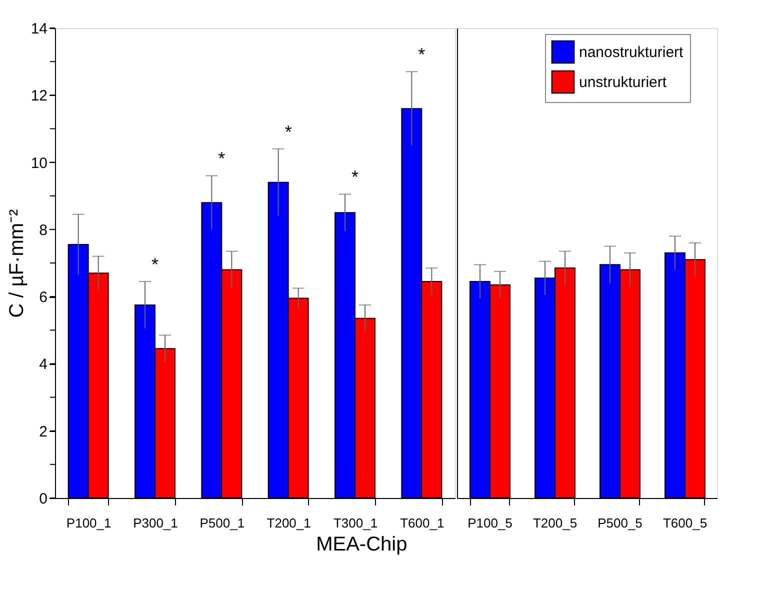 This screenshot has width=775, height=590. Describe the element at coordinates (685, 523) in the screenshot. I see `x-tick-label: T600_5` at that location.